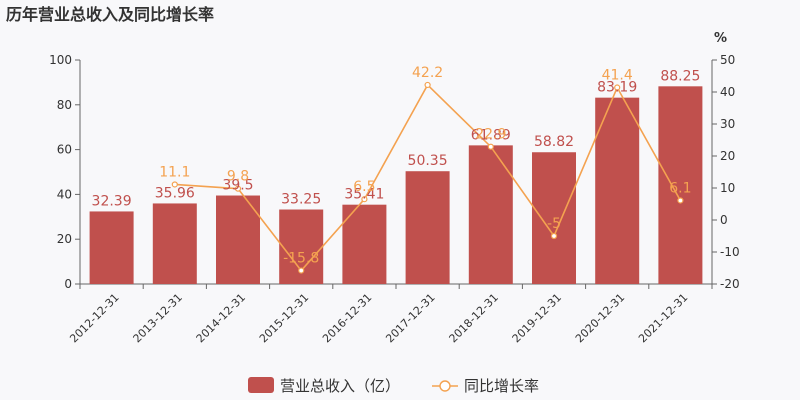  Describe the element at coordinates (238, 177) in the screenshot. I see `line-value-label: 9.8` at that location.